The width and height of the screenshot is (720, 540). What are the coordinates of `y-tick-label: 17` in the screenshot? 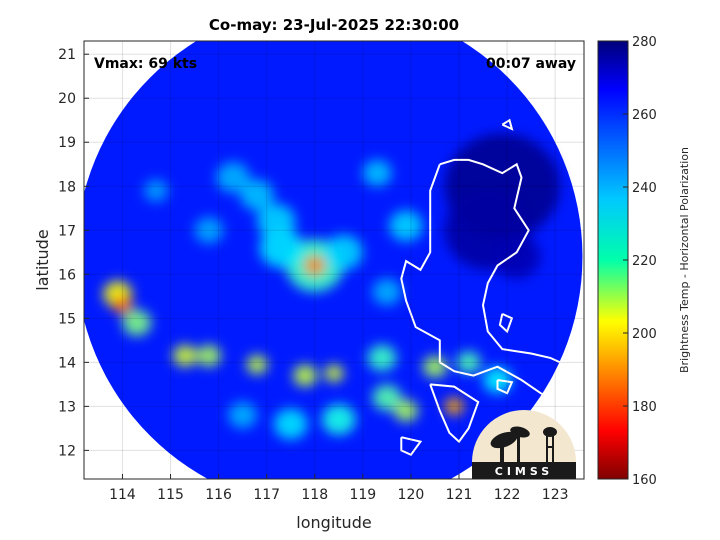 It's located at (67, 231).